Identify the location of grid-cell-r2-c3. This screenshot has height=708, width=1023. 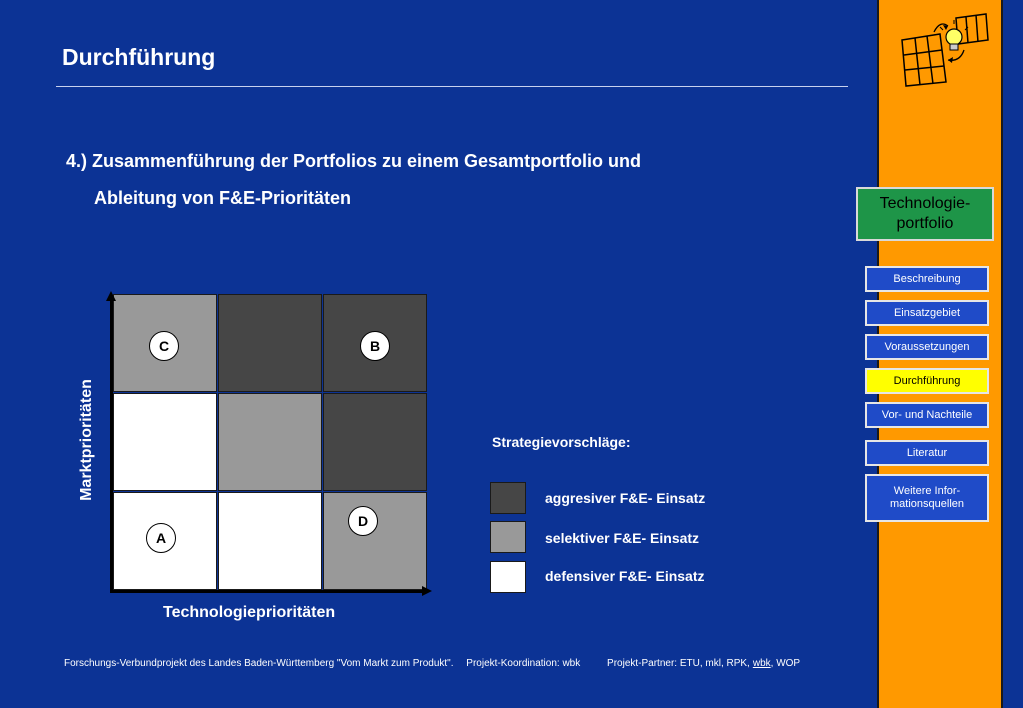
(375, 442).